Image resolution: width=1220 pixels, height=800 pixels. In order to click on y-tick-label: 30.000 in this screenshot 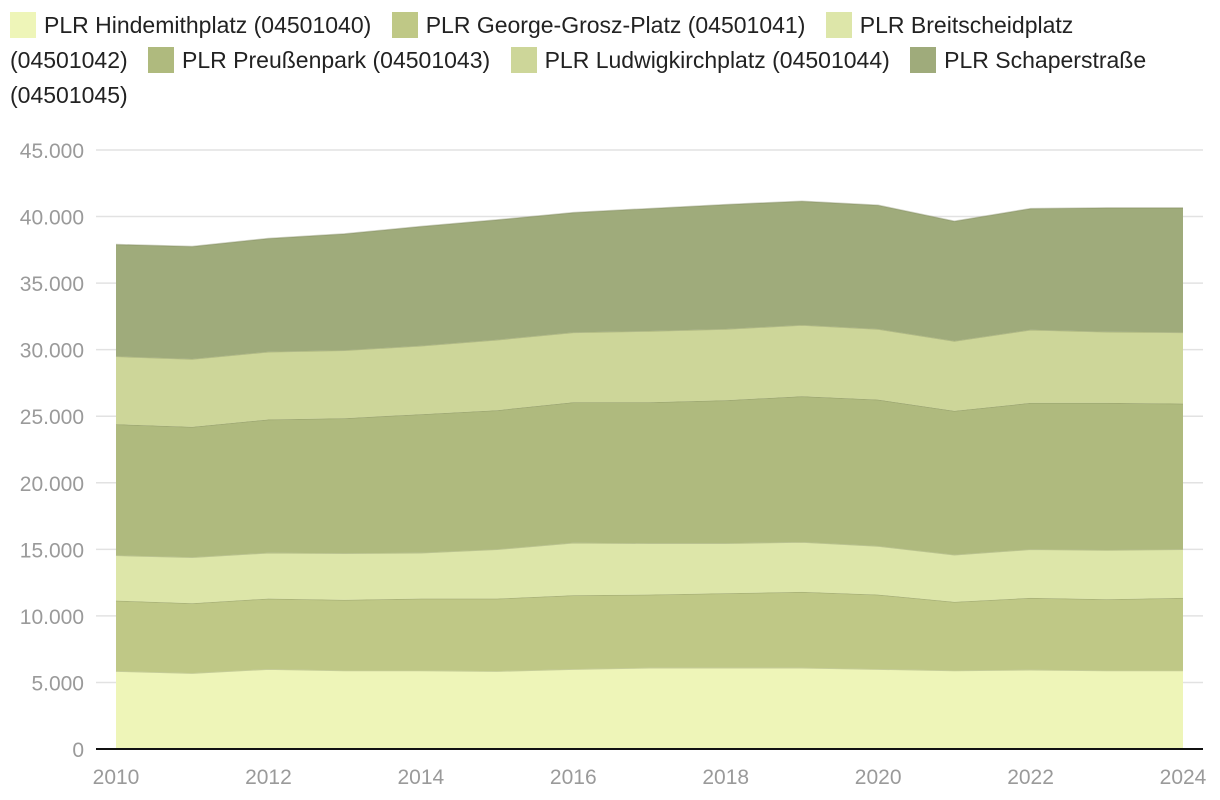, I will do `click(52, 351)`.